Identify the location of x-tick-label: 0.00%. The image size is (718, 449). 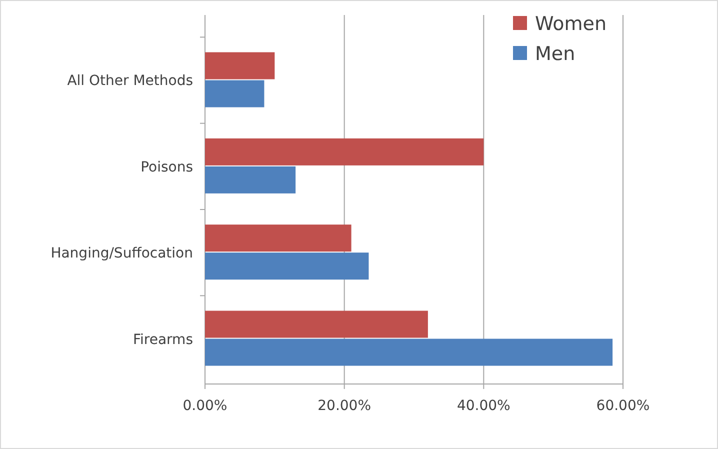
(205, 406).